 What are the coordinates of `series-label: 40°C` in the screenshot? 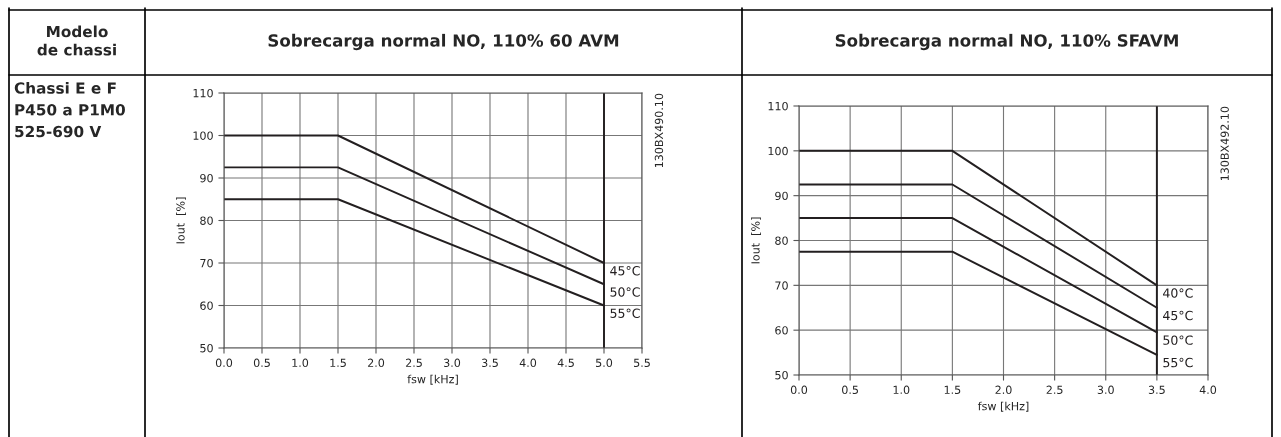 It's located at (1178, 293).